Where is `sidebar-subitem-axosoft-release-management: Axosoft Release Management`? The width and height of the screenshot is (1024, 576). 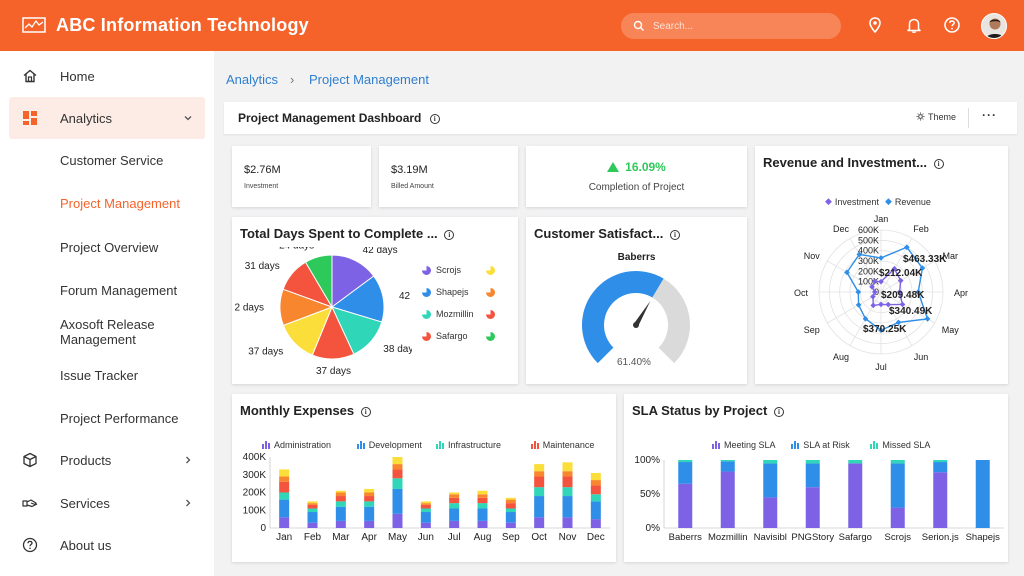
sidebar-subitem-axosoft-release-management: Axosoft Release Management is located at coordinates (107, 332).